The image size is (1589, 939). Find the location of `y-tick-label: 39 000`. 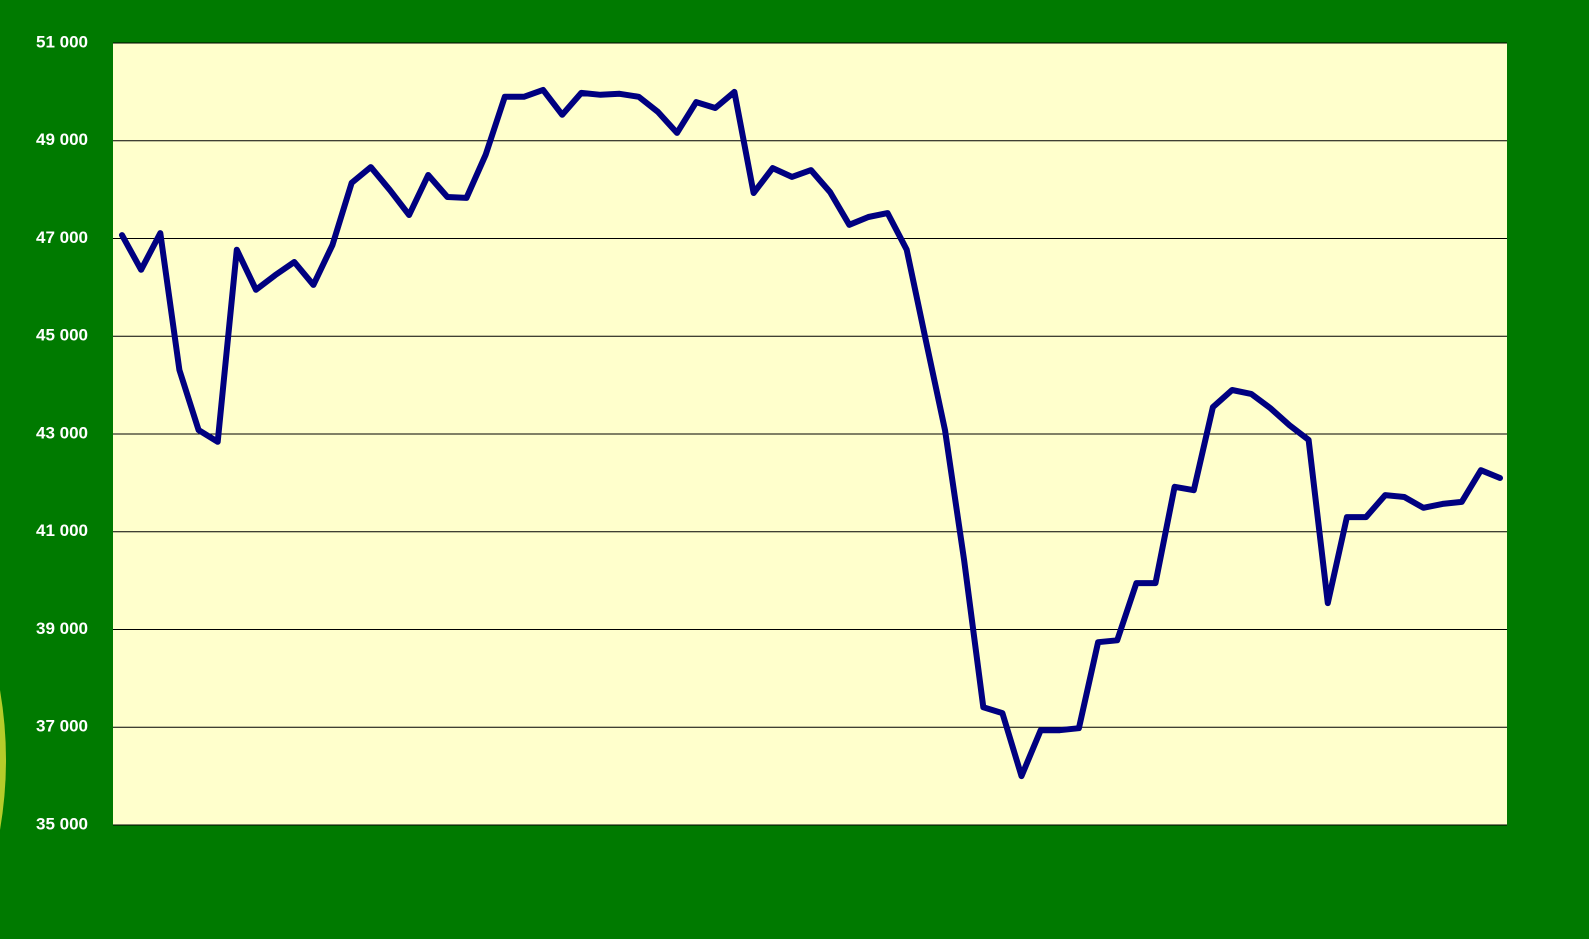

y-tick-label: 39 000 is located at coordinates (62, 628).